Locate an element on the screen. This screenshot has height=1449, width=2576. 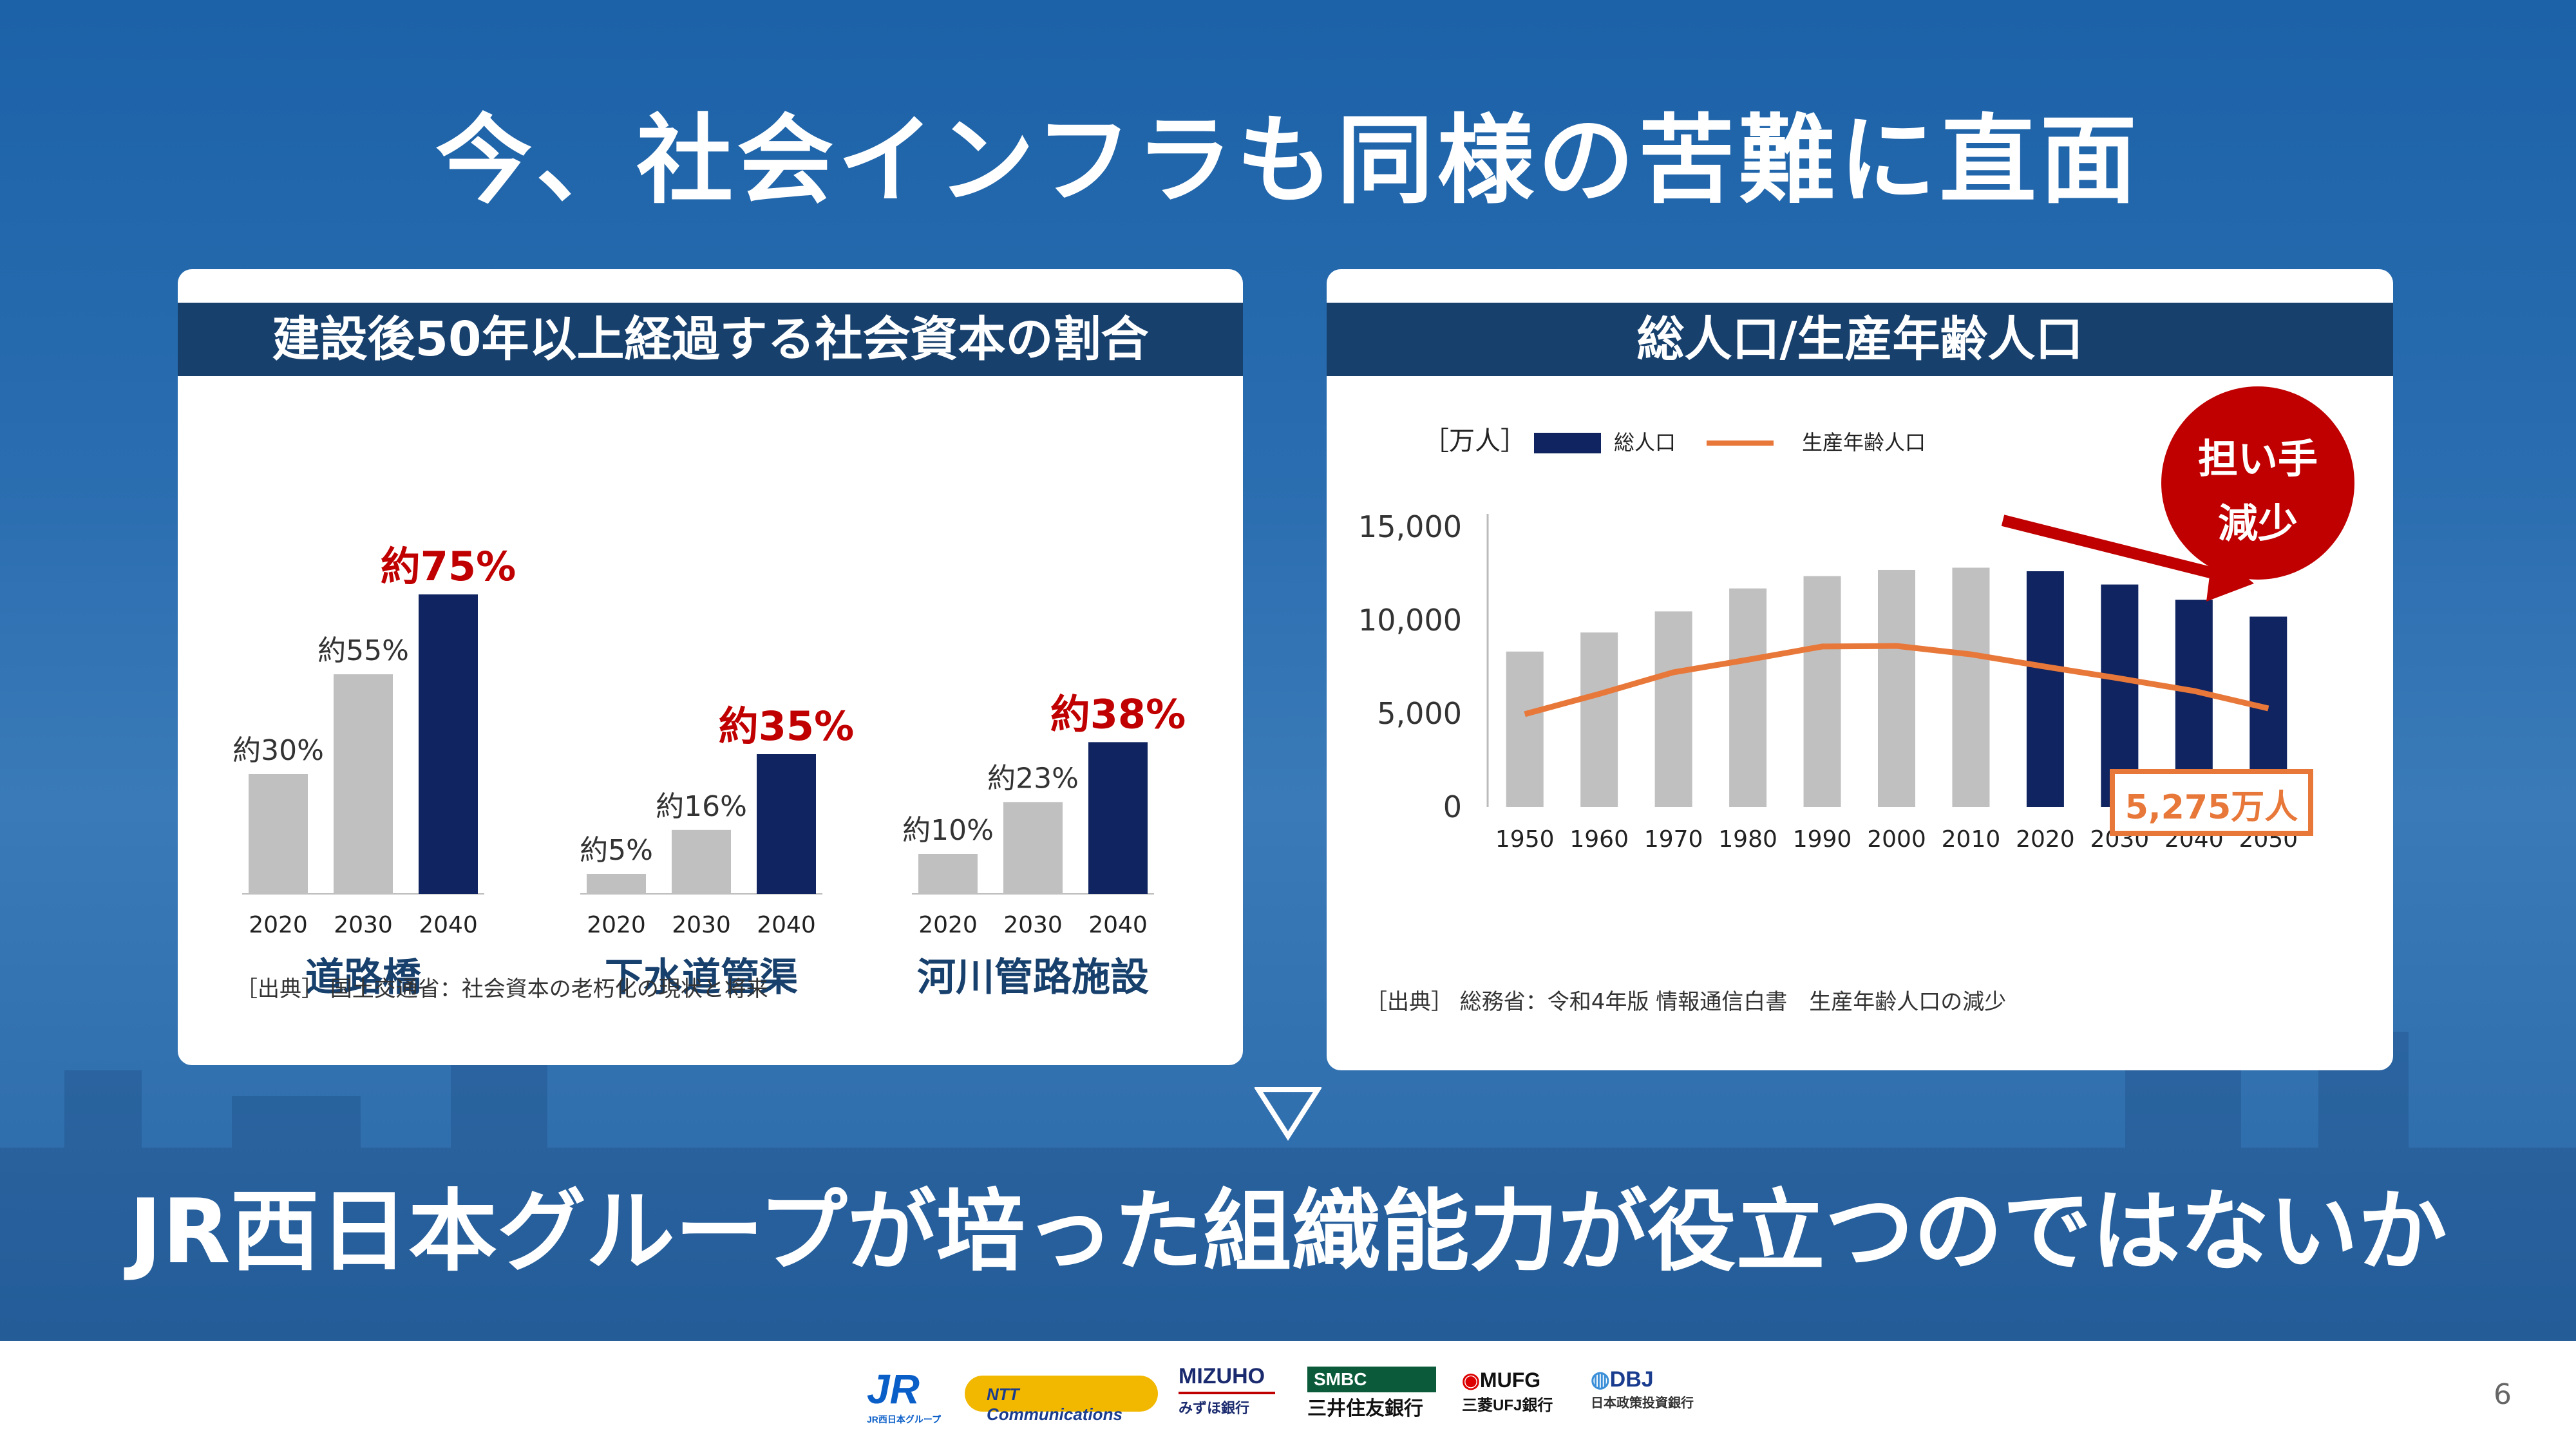
legend-total-label: 総人口 is located at coordinates (1645, 443).